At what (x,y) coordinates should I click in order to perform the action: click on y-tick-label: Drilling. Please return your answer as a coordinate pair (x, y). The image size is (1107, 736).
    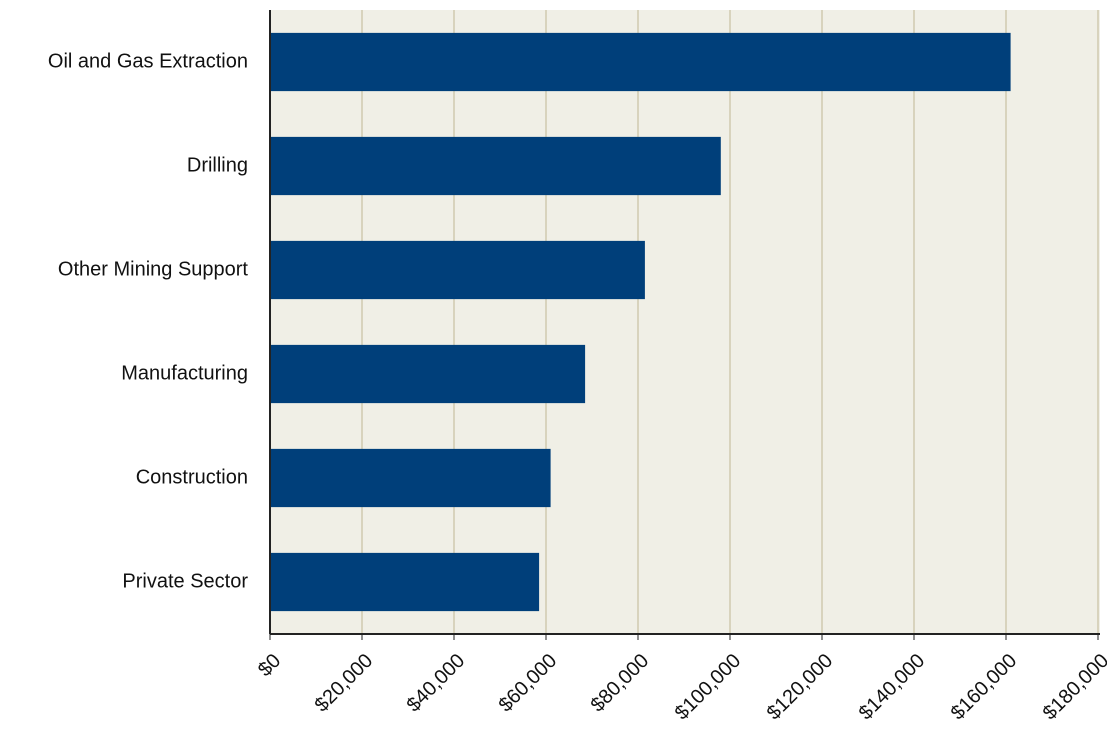
    Looking at the image, I should click on (217, 165).